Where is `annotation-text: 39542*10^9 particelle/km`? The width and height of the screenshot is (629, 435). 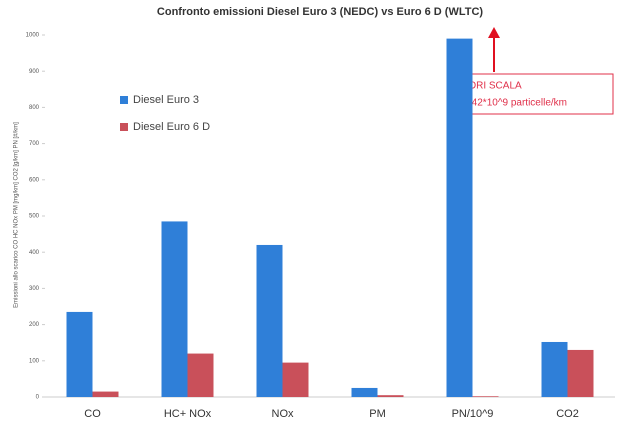 annotation-text: 39542*10^9 particelle/km is located at coordinates (511, 103).